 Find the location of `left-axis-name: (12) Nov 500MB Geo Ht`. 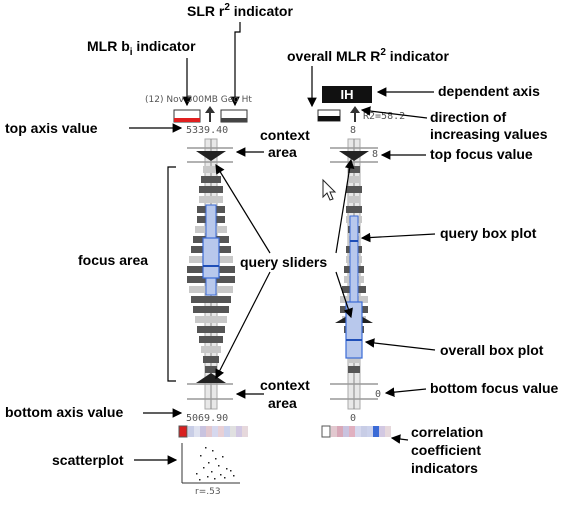

left-axis-name: (12) Nov 500MB Geo Ht is located at coordinates (198, 100).